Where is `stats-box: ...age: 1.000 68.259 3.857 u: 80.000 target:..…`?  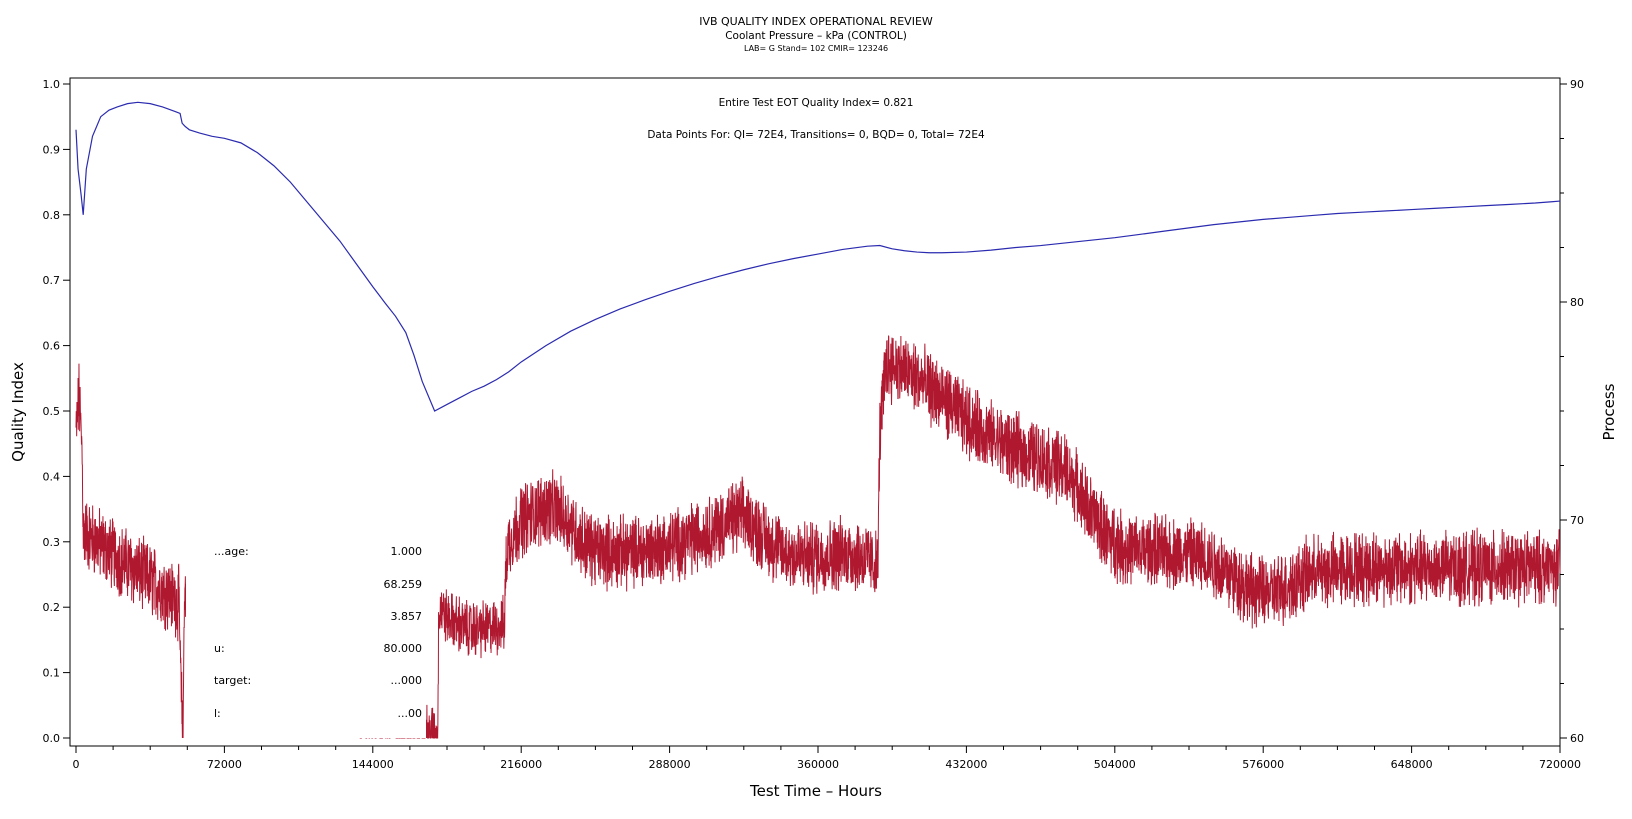
stats-box: ...age: 1.000 68.259 3.857 u: 80.000 target:..… is located at coordinates (306, 635).